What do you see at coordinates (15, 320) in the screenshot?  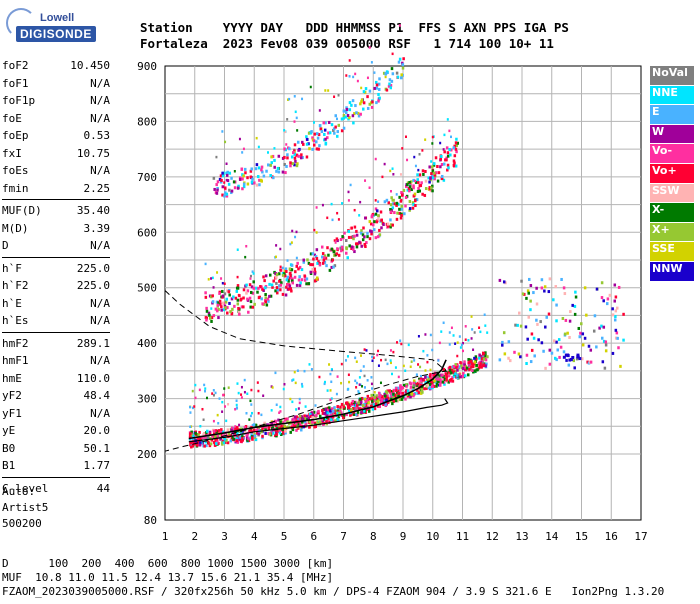 I see `param-name: h`Es` at bounding box center [15, 320].